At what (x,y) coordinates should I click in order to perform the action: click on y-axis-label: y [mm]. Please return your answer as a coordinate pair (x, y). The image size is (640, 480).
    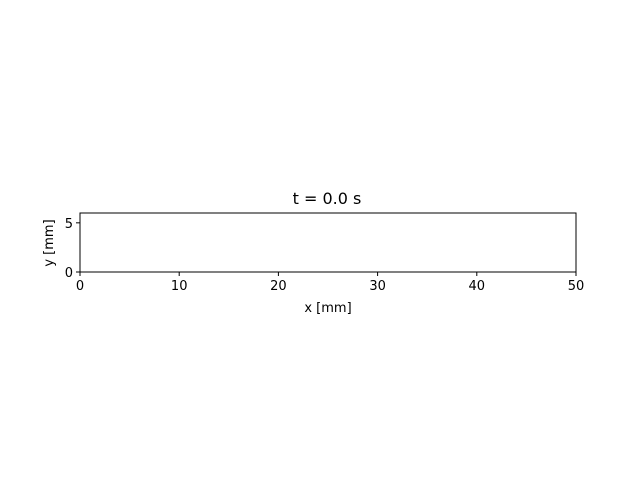
    Looking at the image, I should click on (49, 242).